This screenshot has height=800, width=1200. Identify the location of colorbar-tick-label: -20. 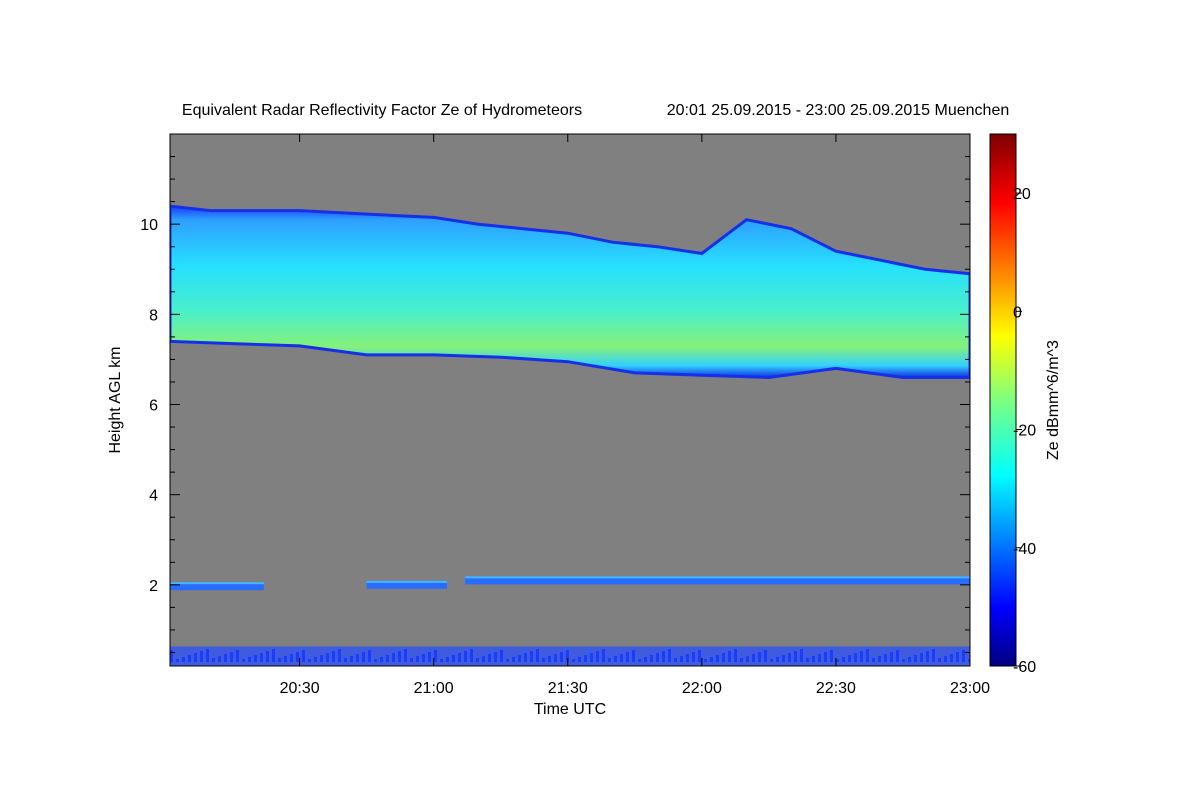
(1024, 431).